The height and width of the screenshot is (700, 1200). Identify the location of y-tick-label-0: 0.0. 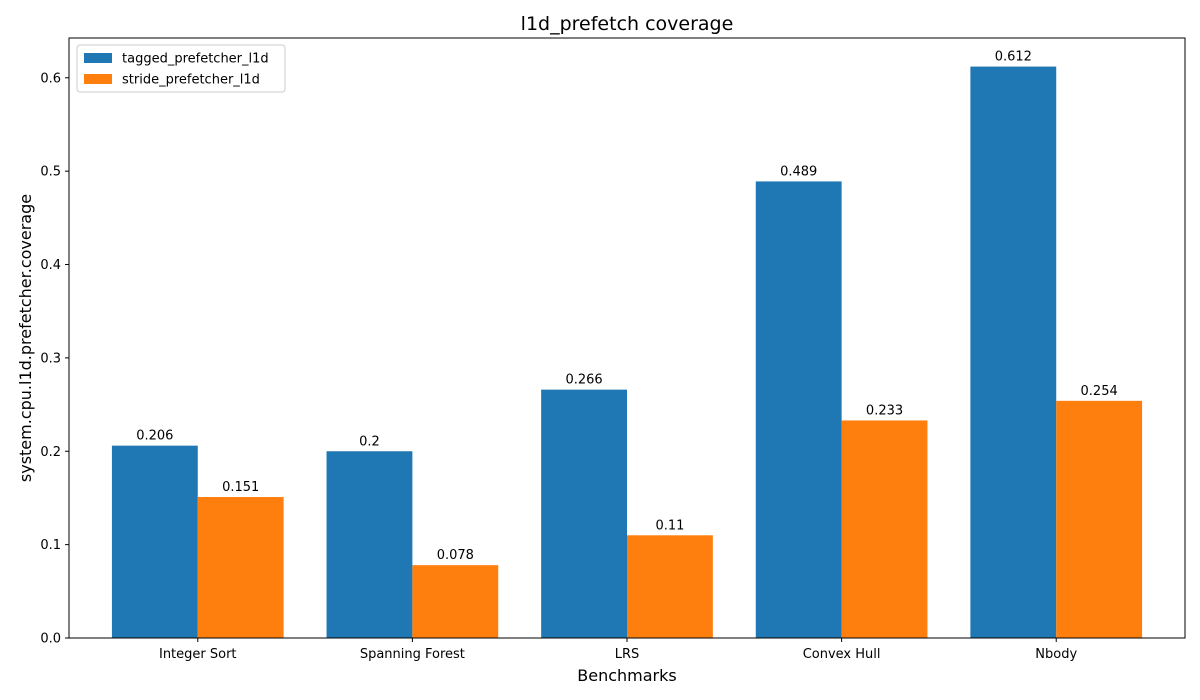
(50, 639).